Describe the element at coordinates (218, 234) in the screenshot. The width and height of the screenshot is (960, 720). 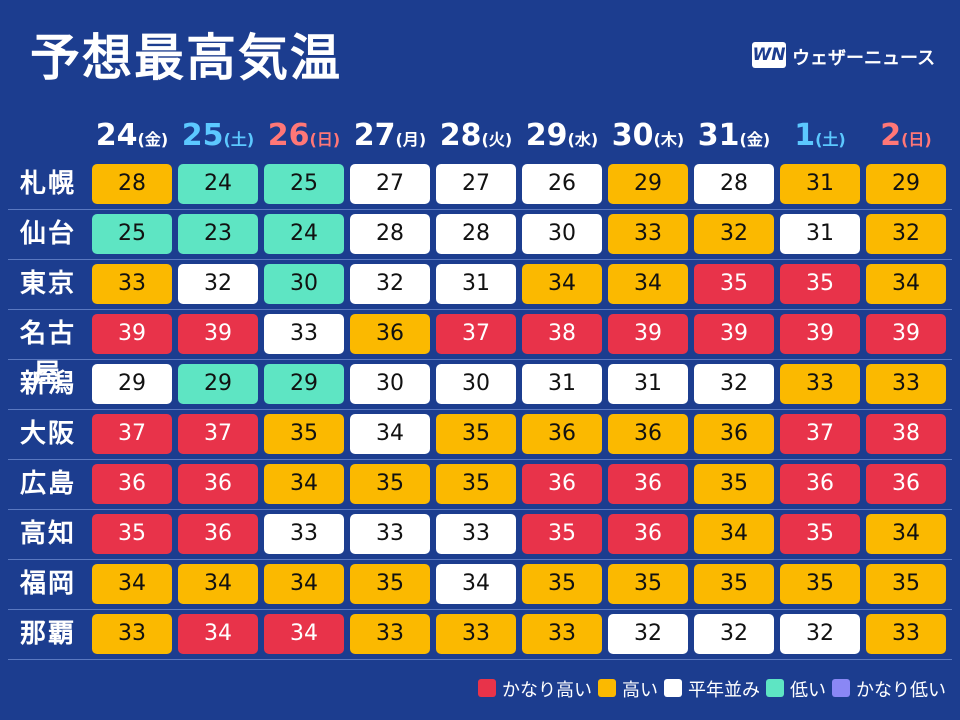
I see `temperature-cell: 23` at that location.